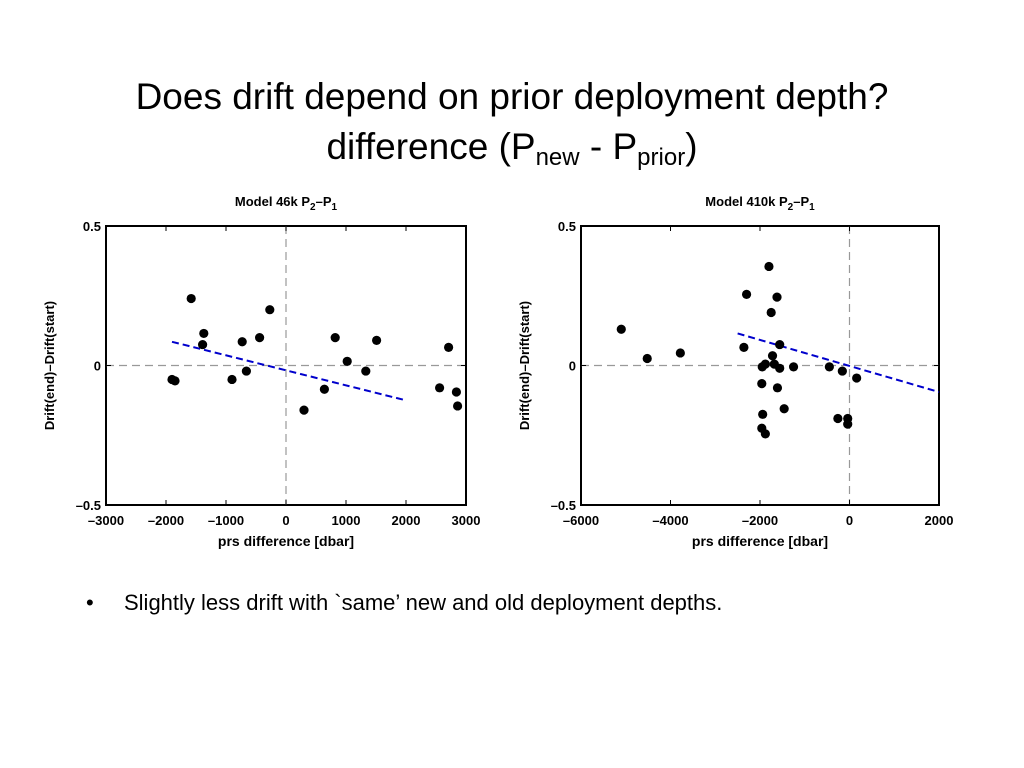  I want to click on chart2-chart-title-part: 1, so click(812, 207).